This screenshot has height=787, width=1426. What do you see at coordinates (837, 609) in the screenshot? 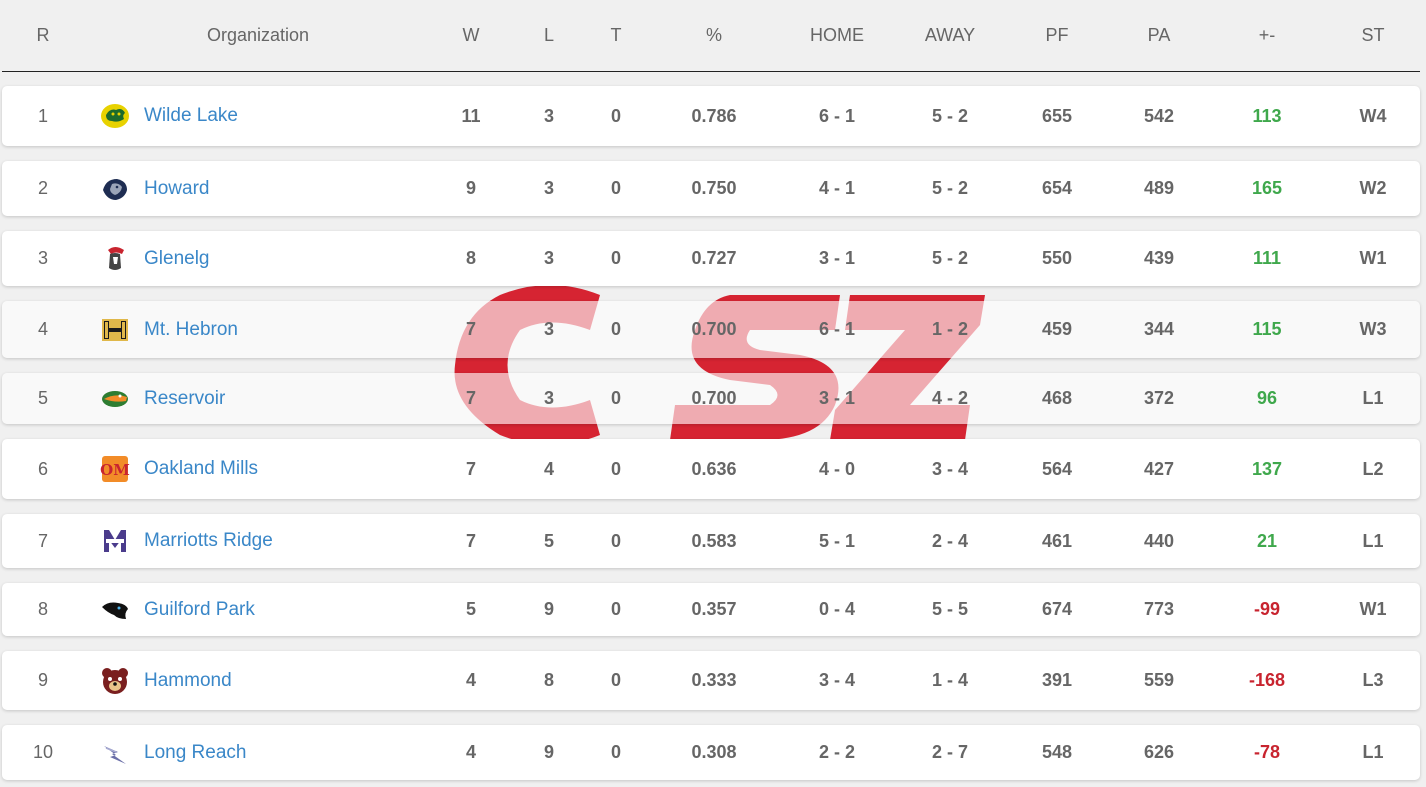
I see `cell-home: 0 - 4` at bounding box center [837, 609].